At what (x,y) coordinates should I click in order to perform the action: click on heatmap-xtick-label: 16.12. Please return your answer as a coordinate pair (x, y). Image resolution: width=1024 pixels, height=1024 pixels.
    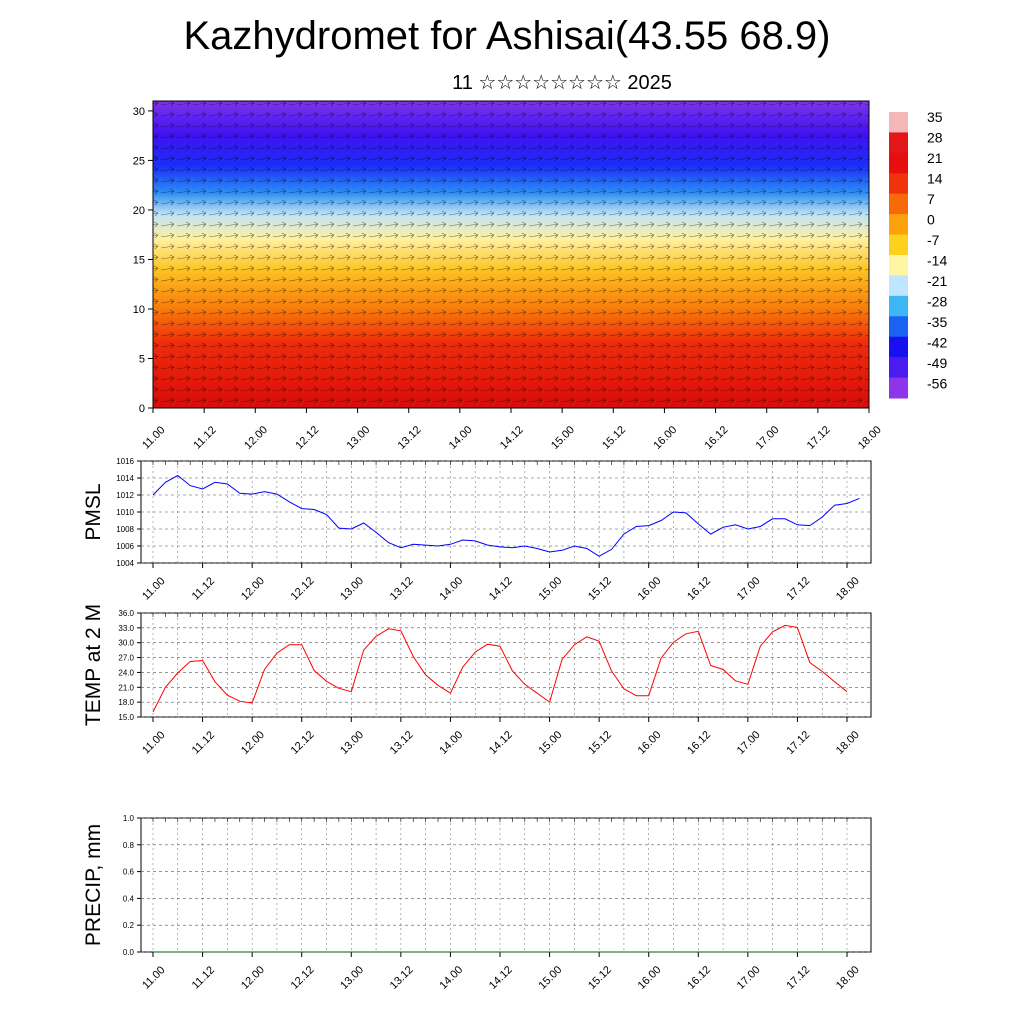
    Looking at the image, I should click on (716, 438).